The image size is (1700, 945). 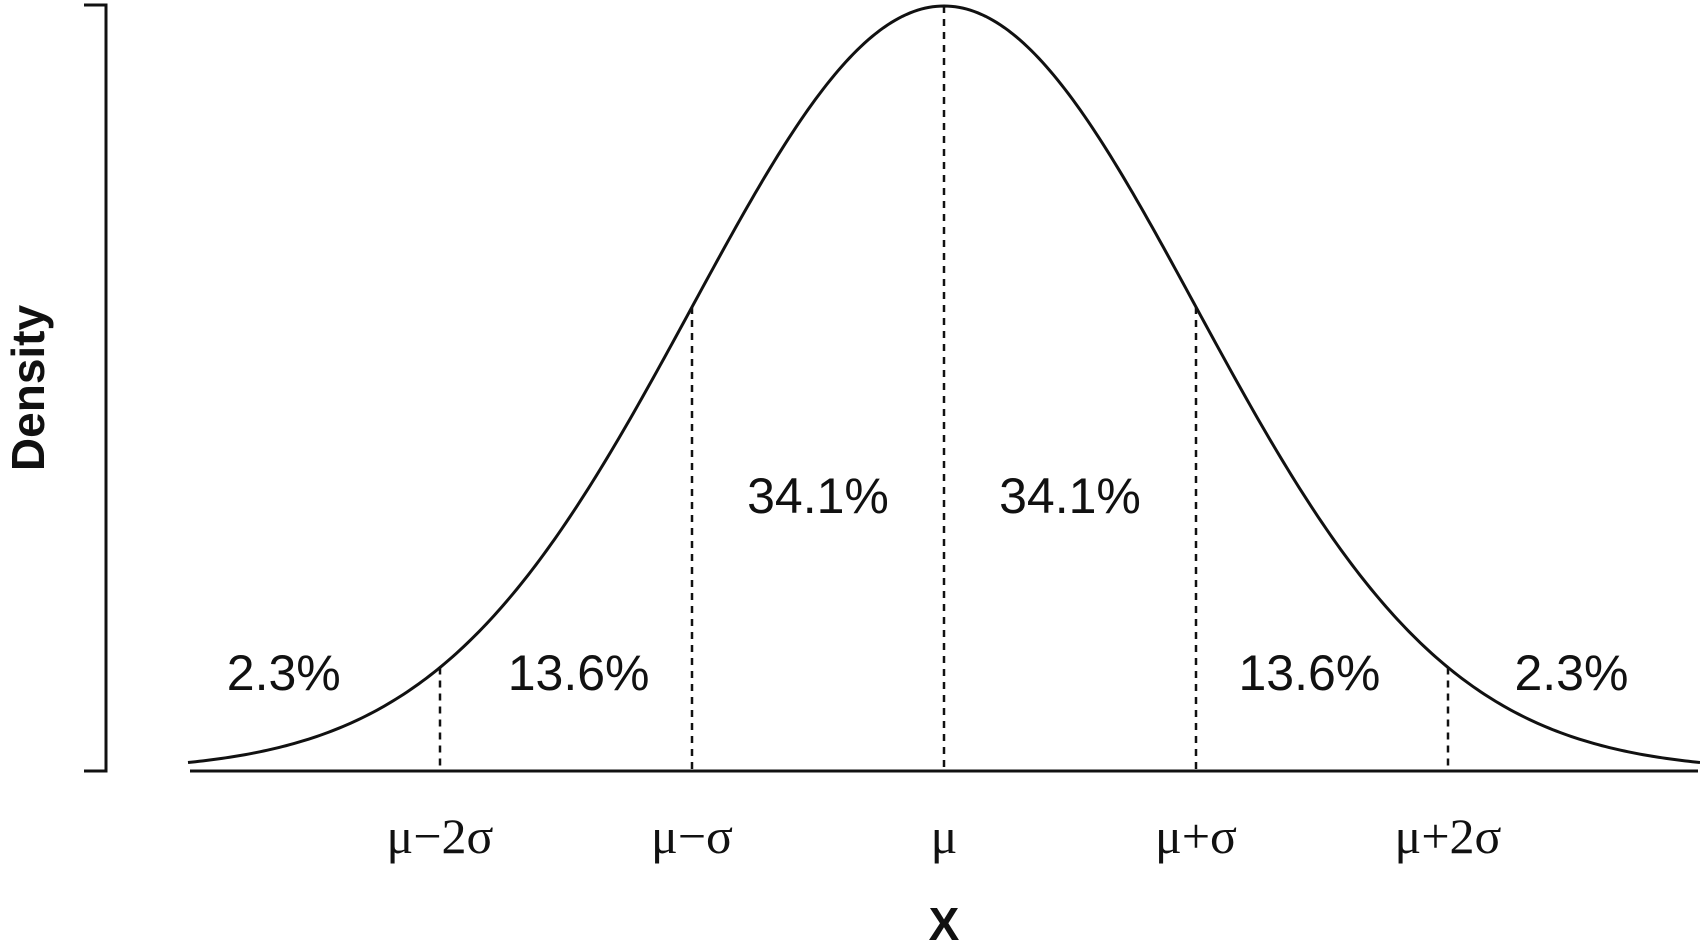 What do you see at coordinates (692, 836) in the screenshot?
I see `x-tick-label: μ−σ` at bounding box center [692, 836].